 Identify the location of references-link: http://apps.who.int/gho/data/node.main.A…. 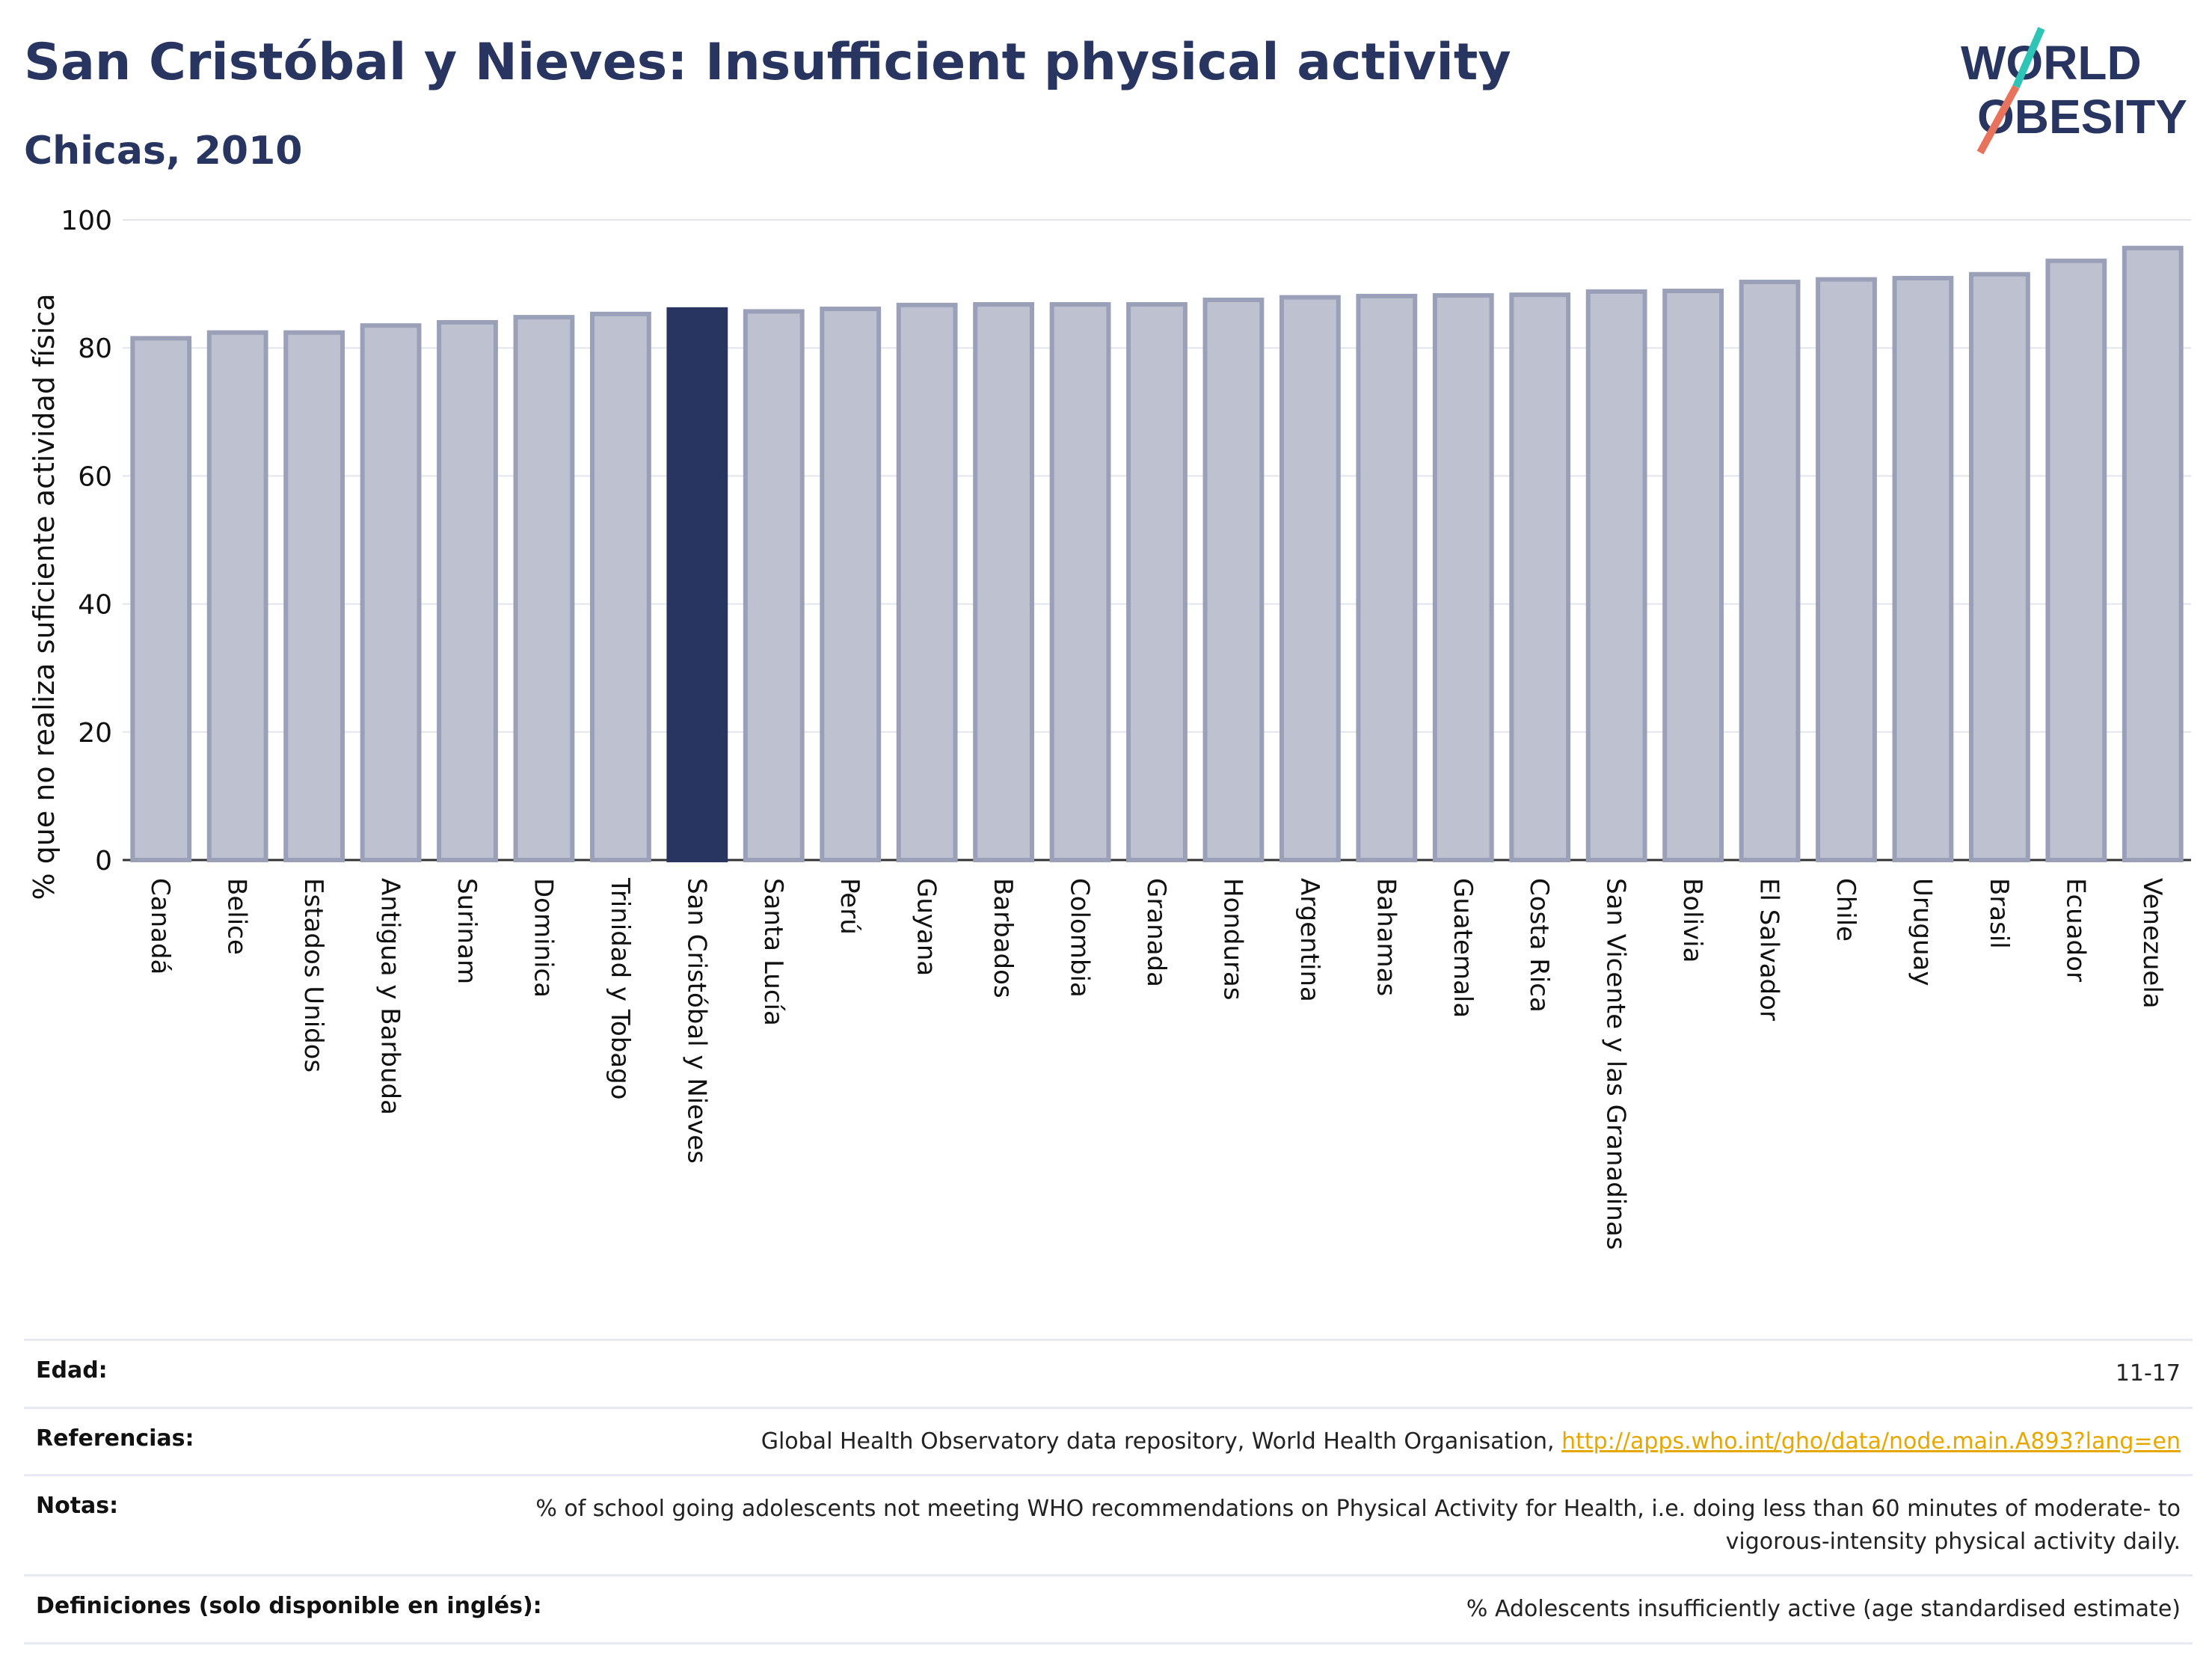
(1871, 1441).